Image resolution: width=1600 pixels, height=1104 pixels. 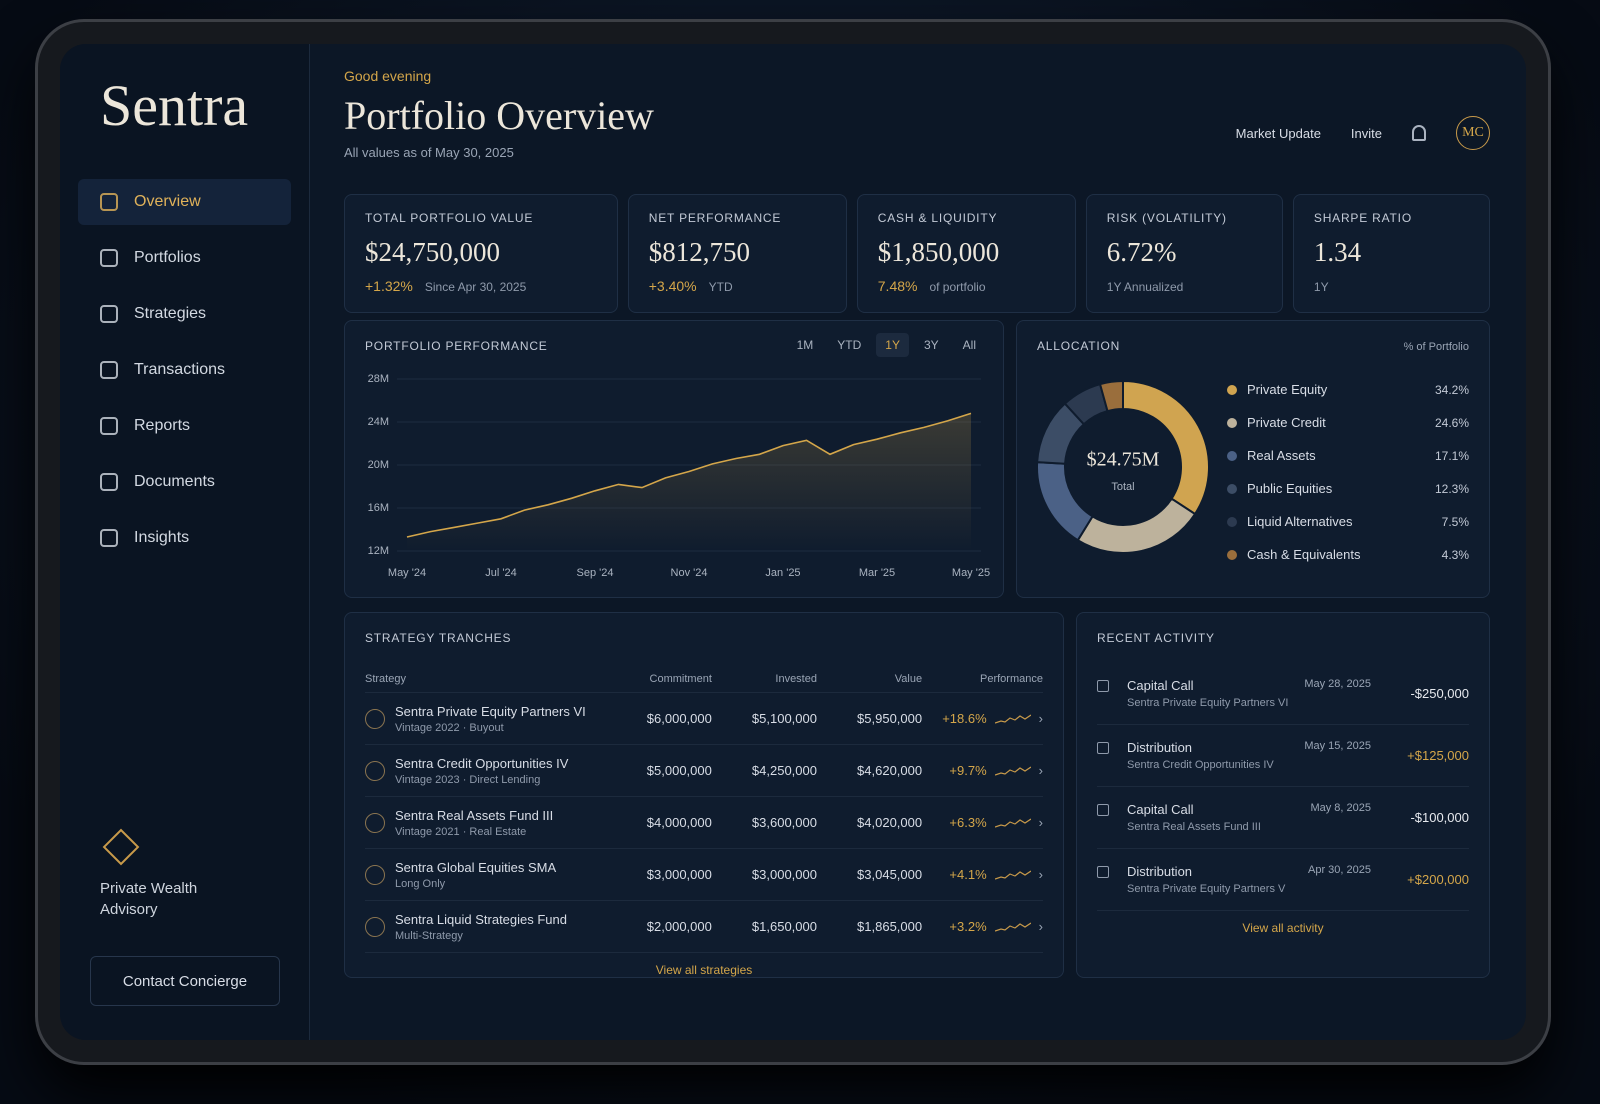 I want to click on period-button: 3Y, so click(x=931, y=345).